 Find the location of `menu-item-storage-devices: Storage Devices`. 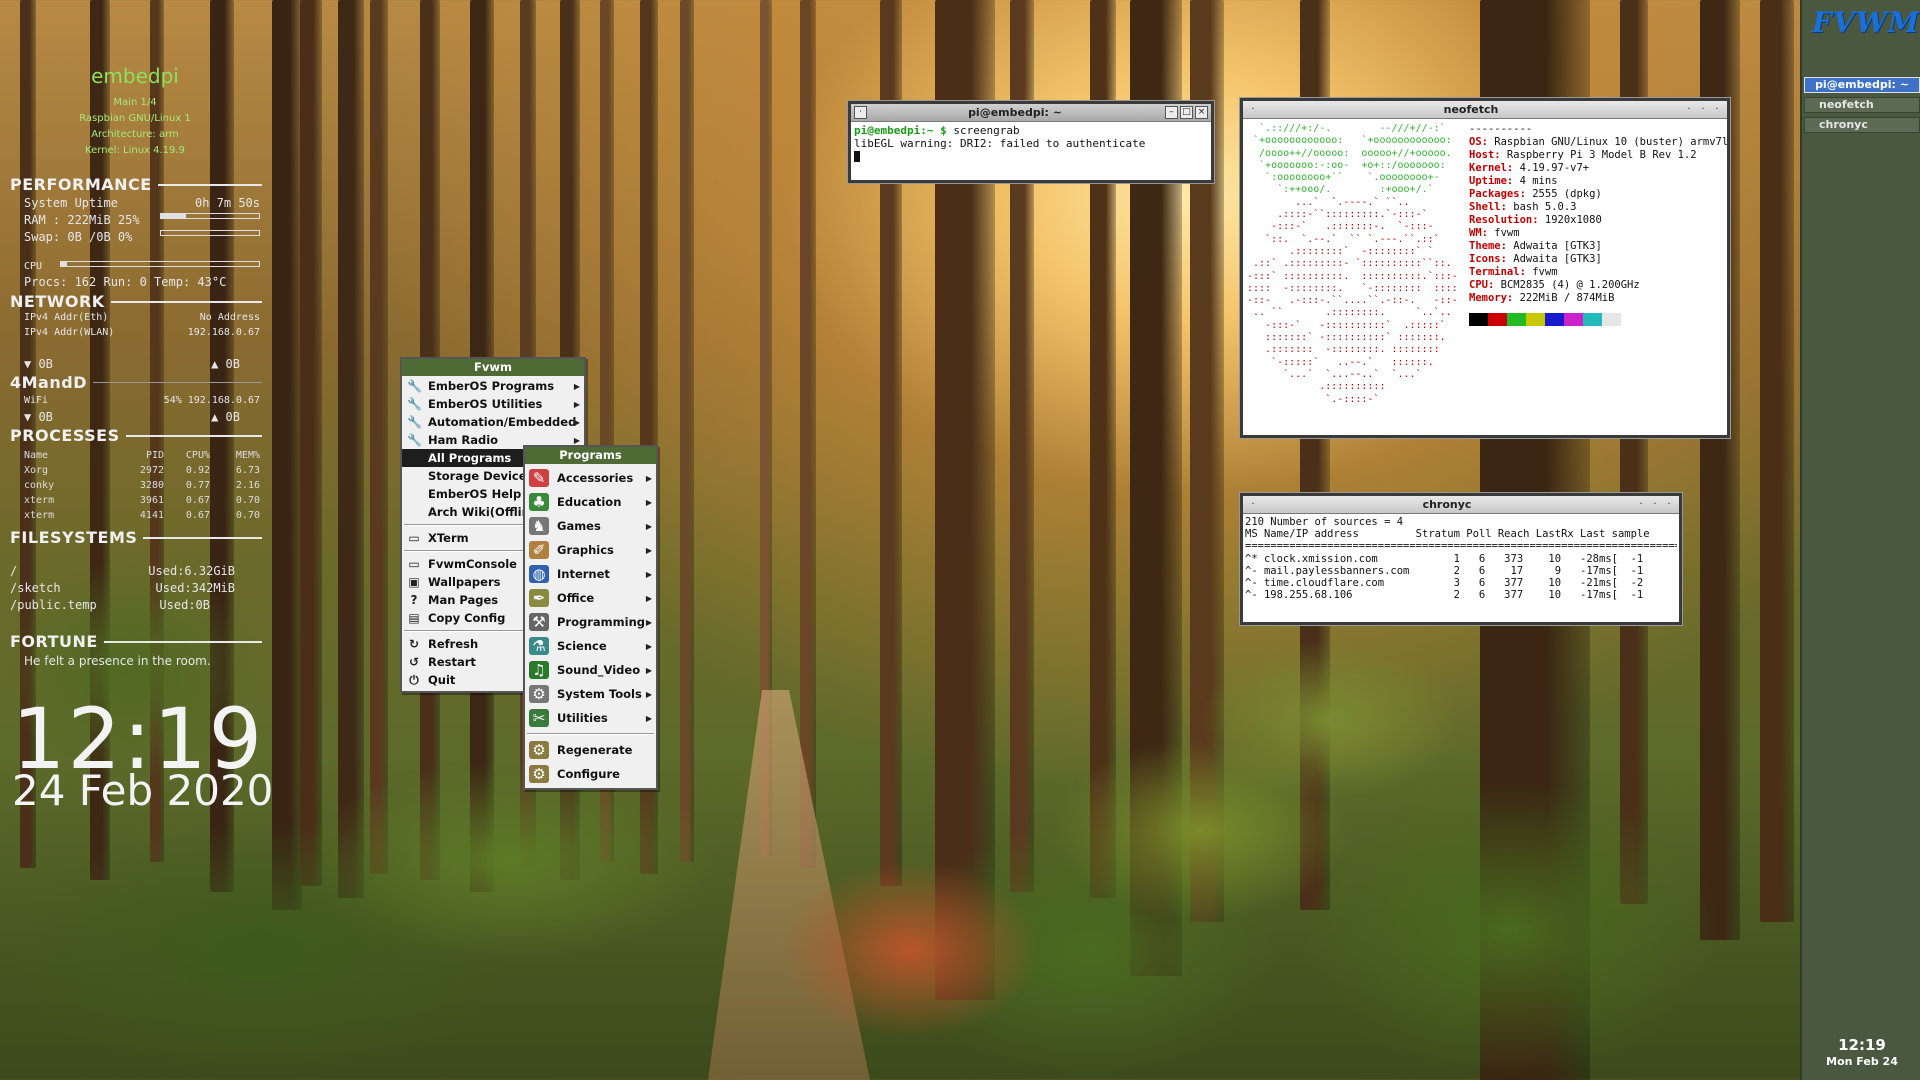

menu-item-storage-devices: Storage Devices is located at coordinates (493, 476).